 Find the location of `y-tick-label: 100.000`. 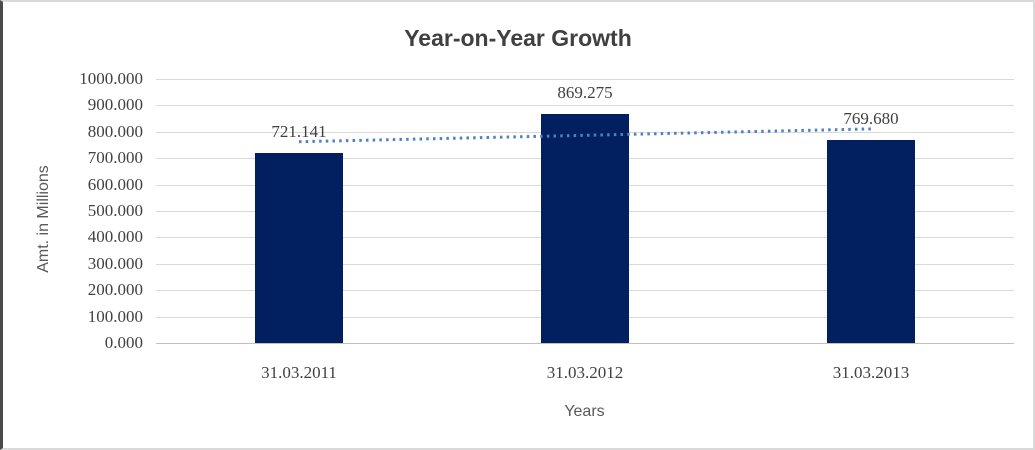

y-tick-label: 100.000 is located at coordinates (115, 316).